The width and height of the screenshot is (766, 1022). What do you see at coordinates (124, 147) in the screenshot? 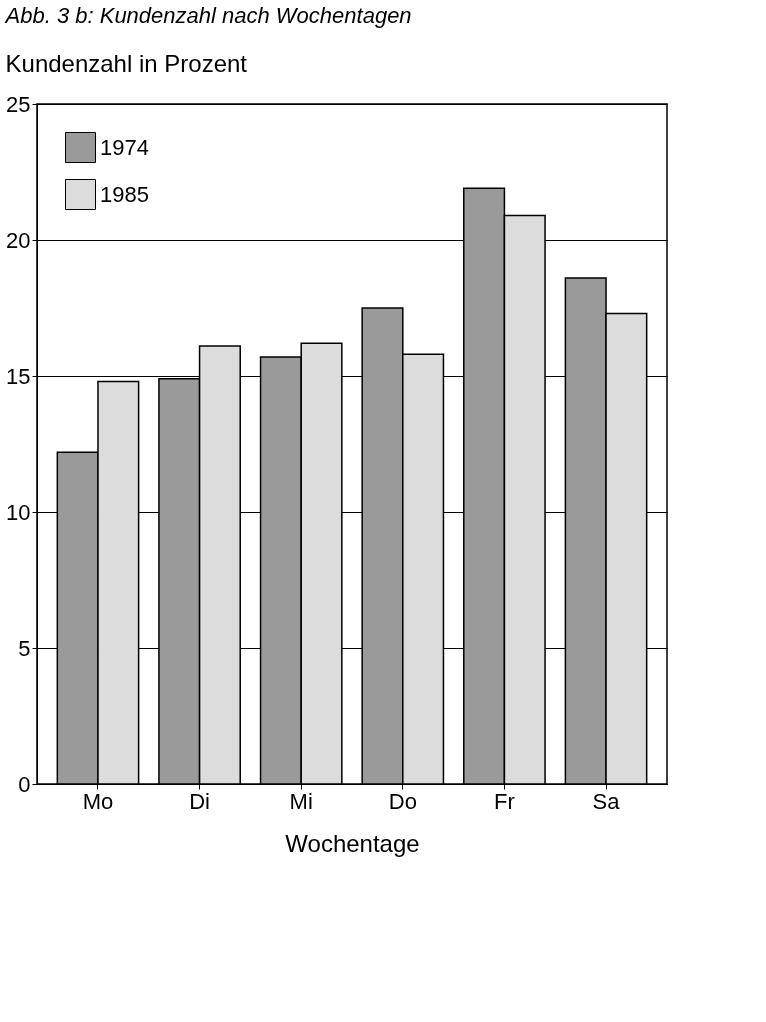
I see `legend-label: 1974` at bounding box center [124, 147].